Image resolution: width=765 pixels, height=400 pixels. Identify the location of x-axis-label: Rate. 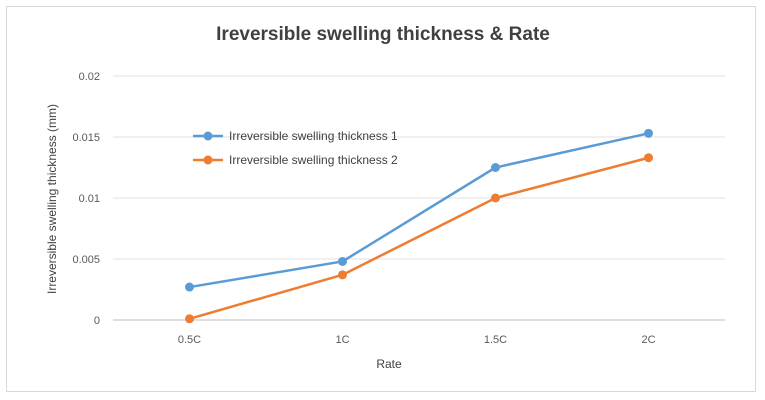
(389, 364).